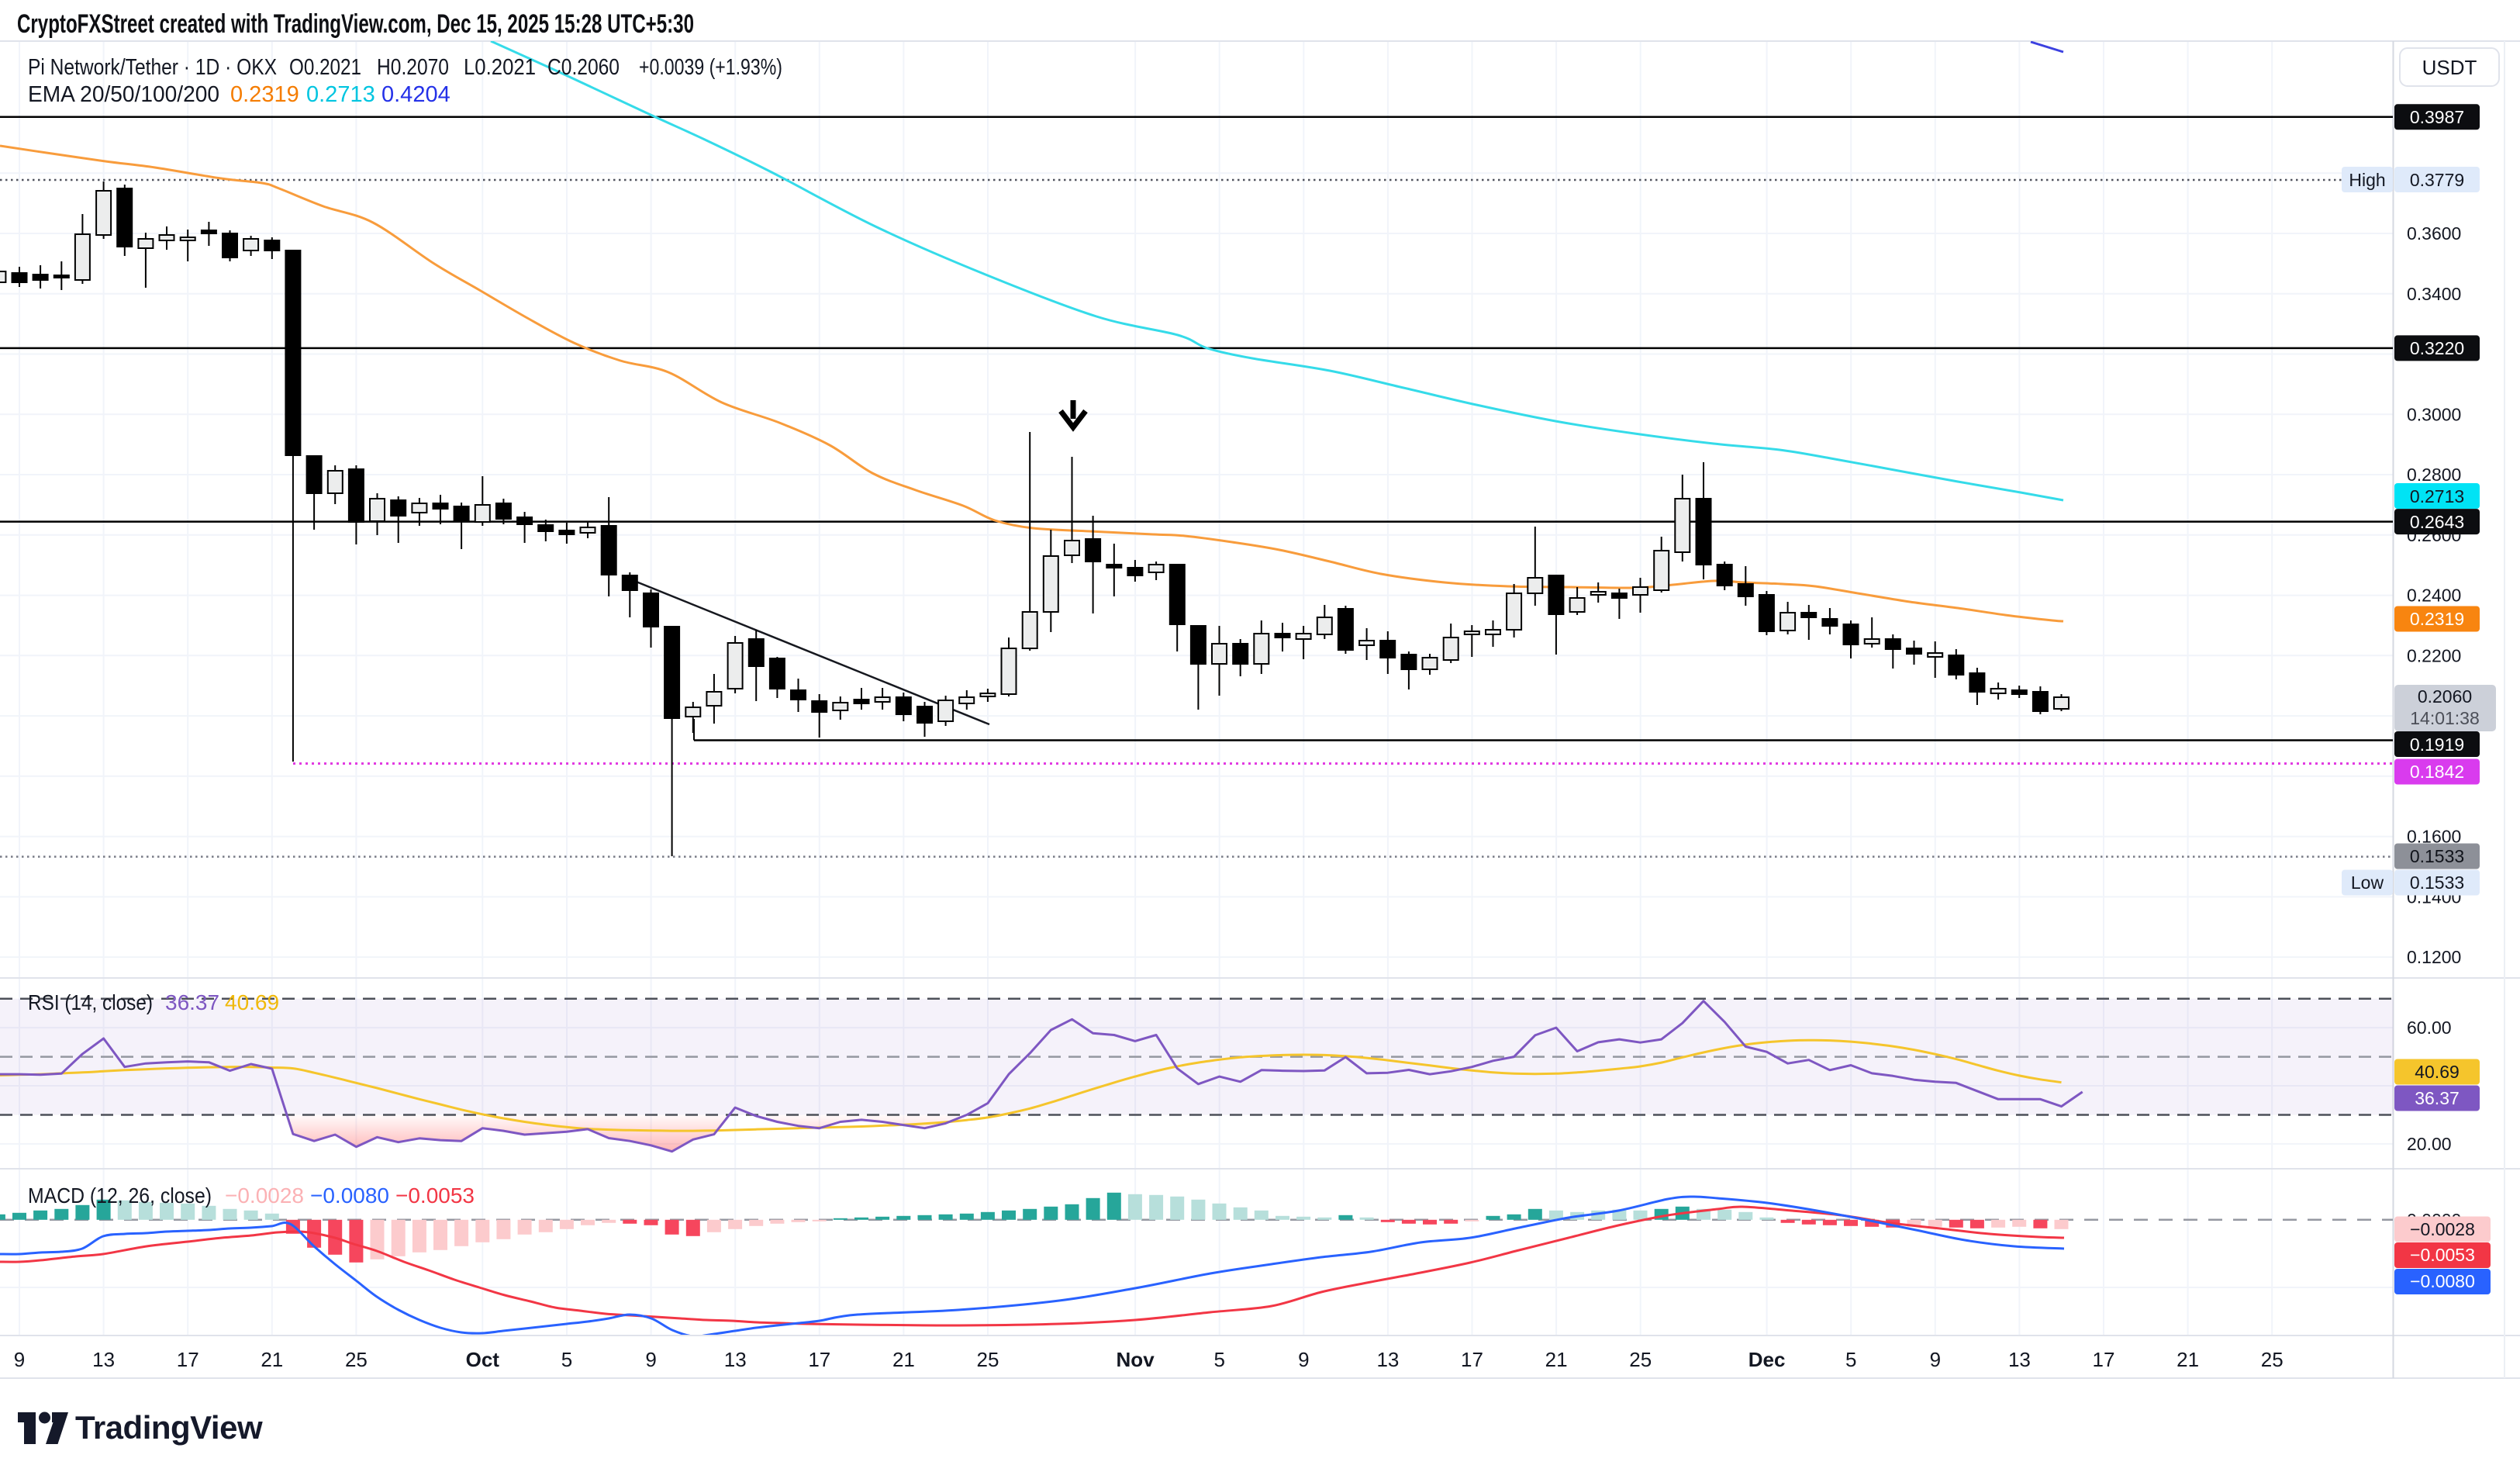 The width and height of the screenshot is (2520, 1472). What do you see at coordinates (2434, 957) in the screenshot?
I see `svg-text: 0.1200` at bounding box center [2434, 957].